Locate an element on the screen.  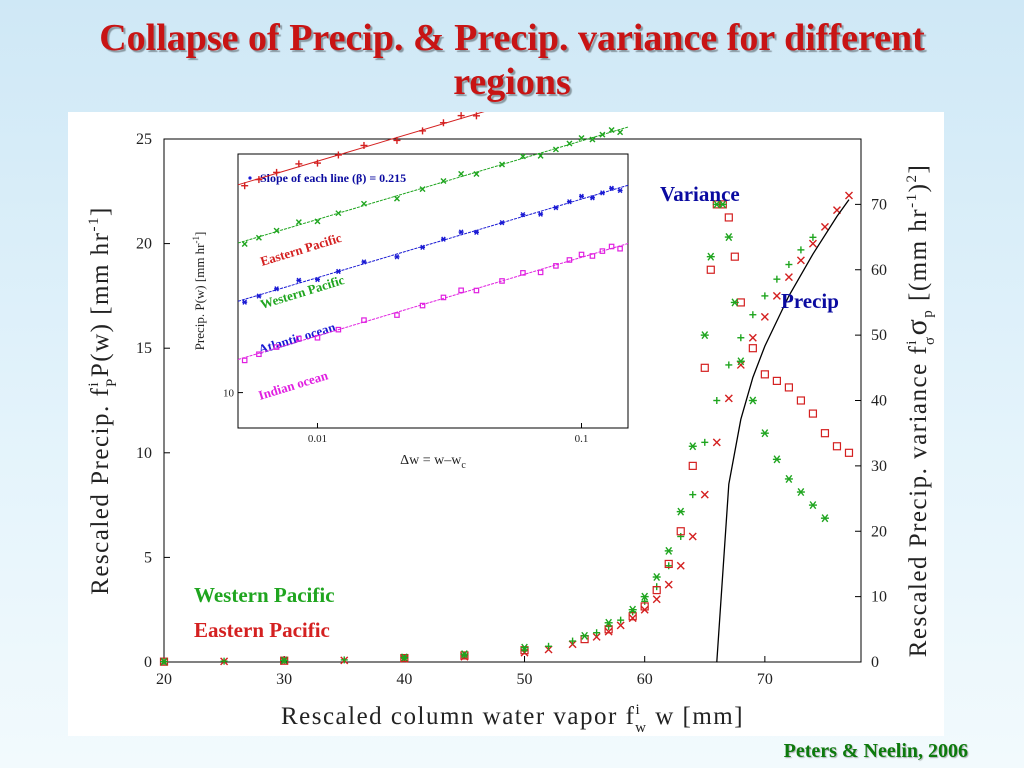
inset-x-axis-label: Δw = w–wc is located at coordinates (433, 462).